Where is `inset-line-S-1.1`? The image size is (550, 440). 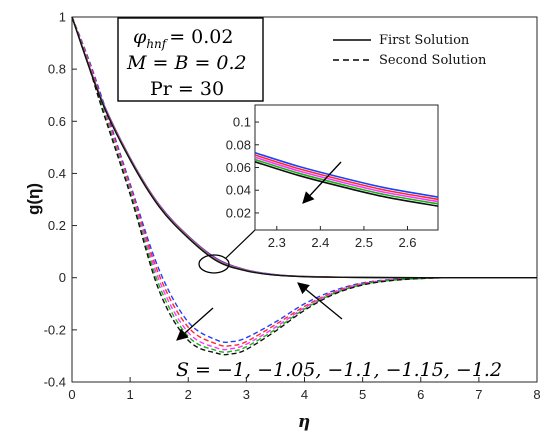 inset-line-S-1.1 is located at coordinates (346, 179).